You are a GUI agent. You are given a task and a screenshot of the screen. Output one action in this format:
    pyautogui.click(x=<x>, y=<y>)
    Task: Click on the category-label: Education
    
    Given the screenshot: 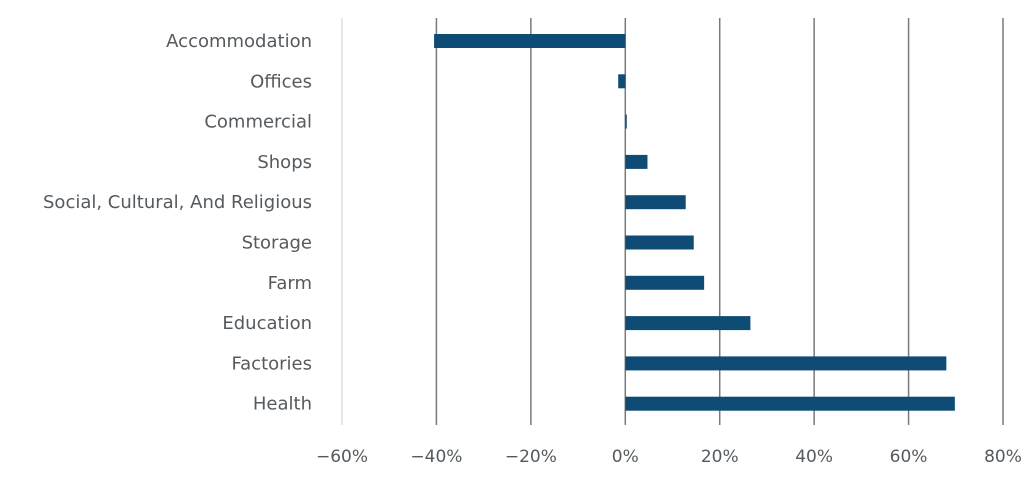 What is the action you would take?
    pyautogui.click(x=267, y=323)
    